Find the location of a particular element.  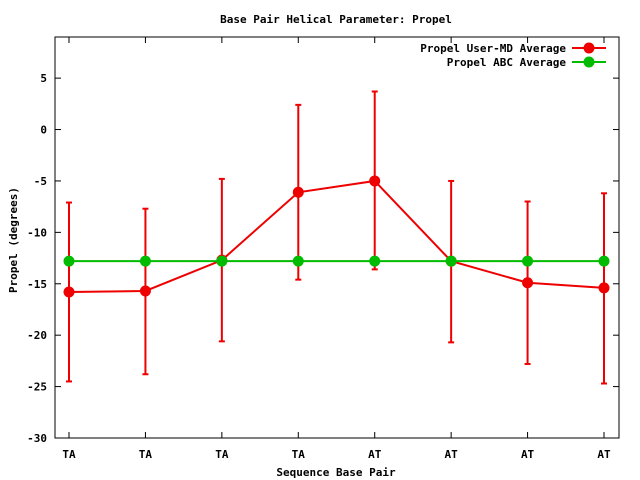

y-tick-label: -5 is located at coordinates (40, 181).